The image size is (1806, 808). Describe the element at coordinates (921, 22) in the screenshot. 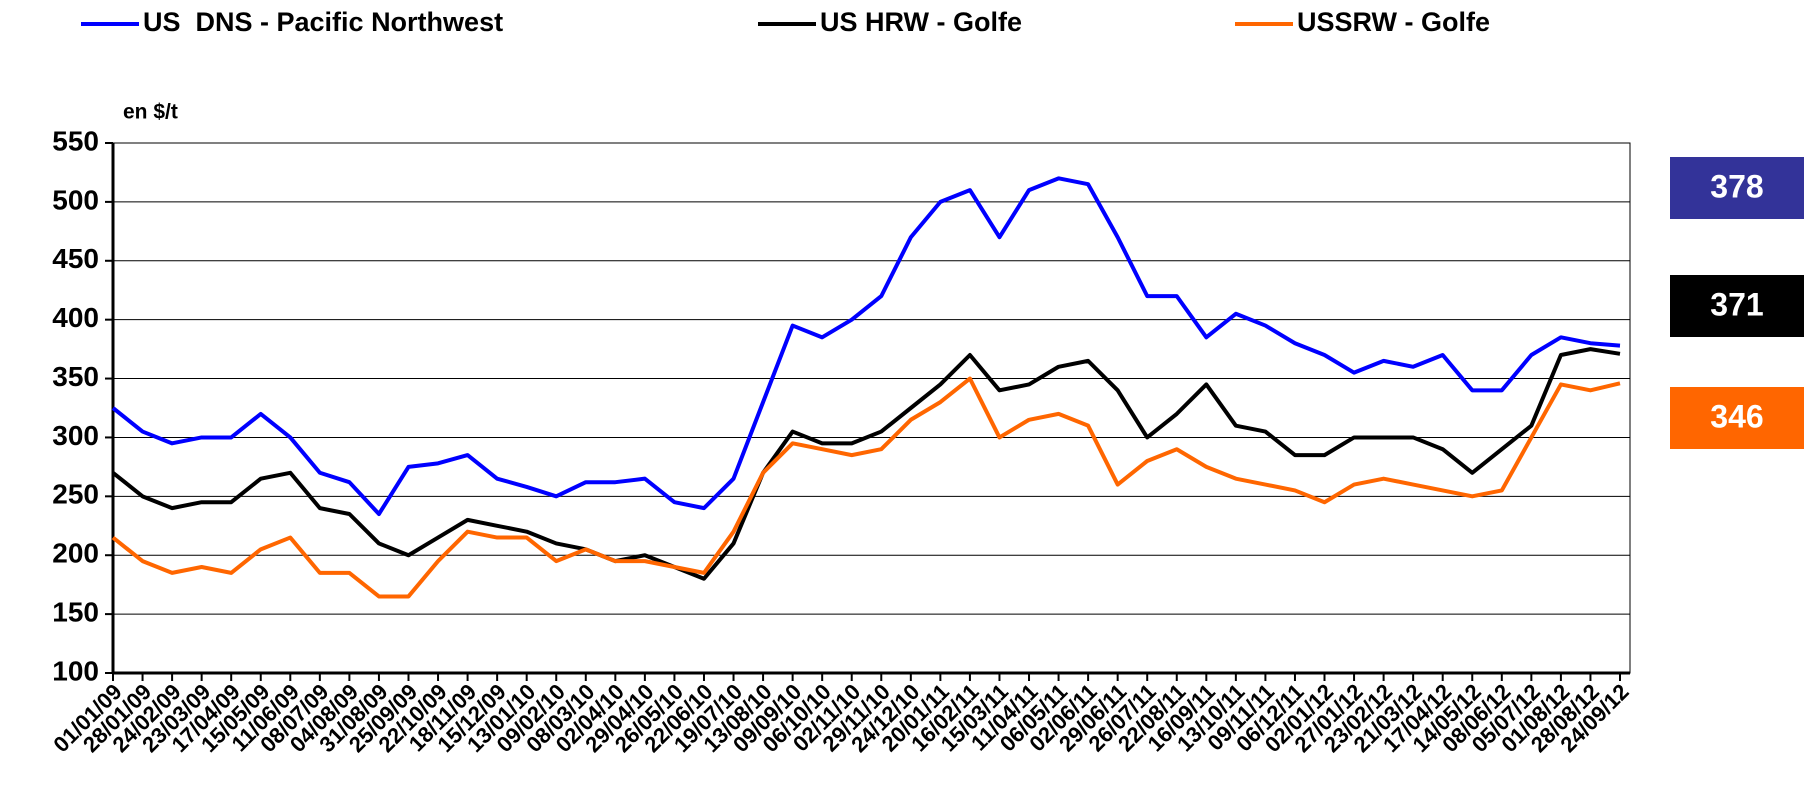

I see `legend-label: US HRW - Golfe` at that location.